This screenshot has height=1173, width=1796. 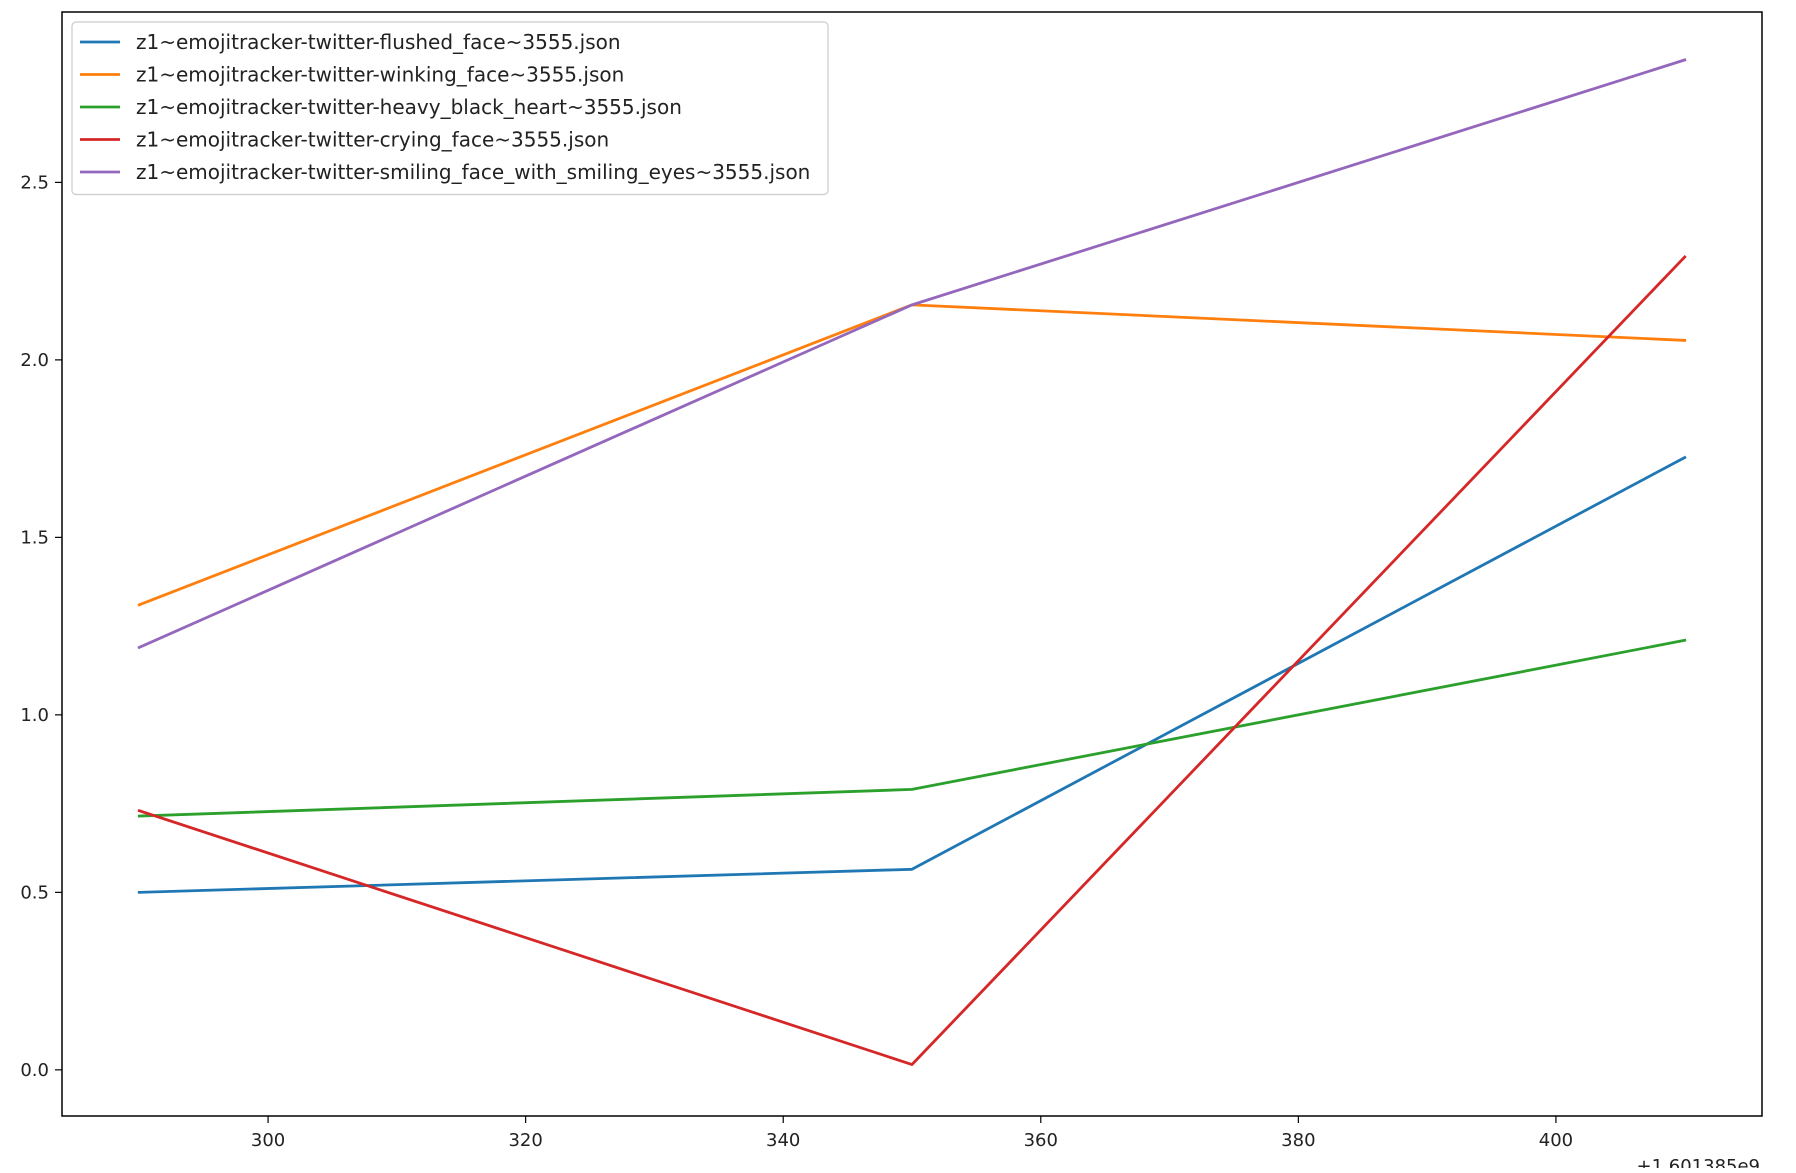 I want to click on x-tick-label: 340, so click(x=783, y=1140).